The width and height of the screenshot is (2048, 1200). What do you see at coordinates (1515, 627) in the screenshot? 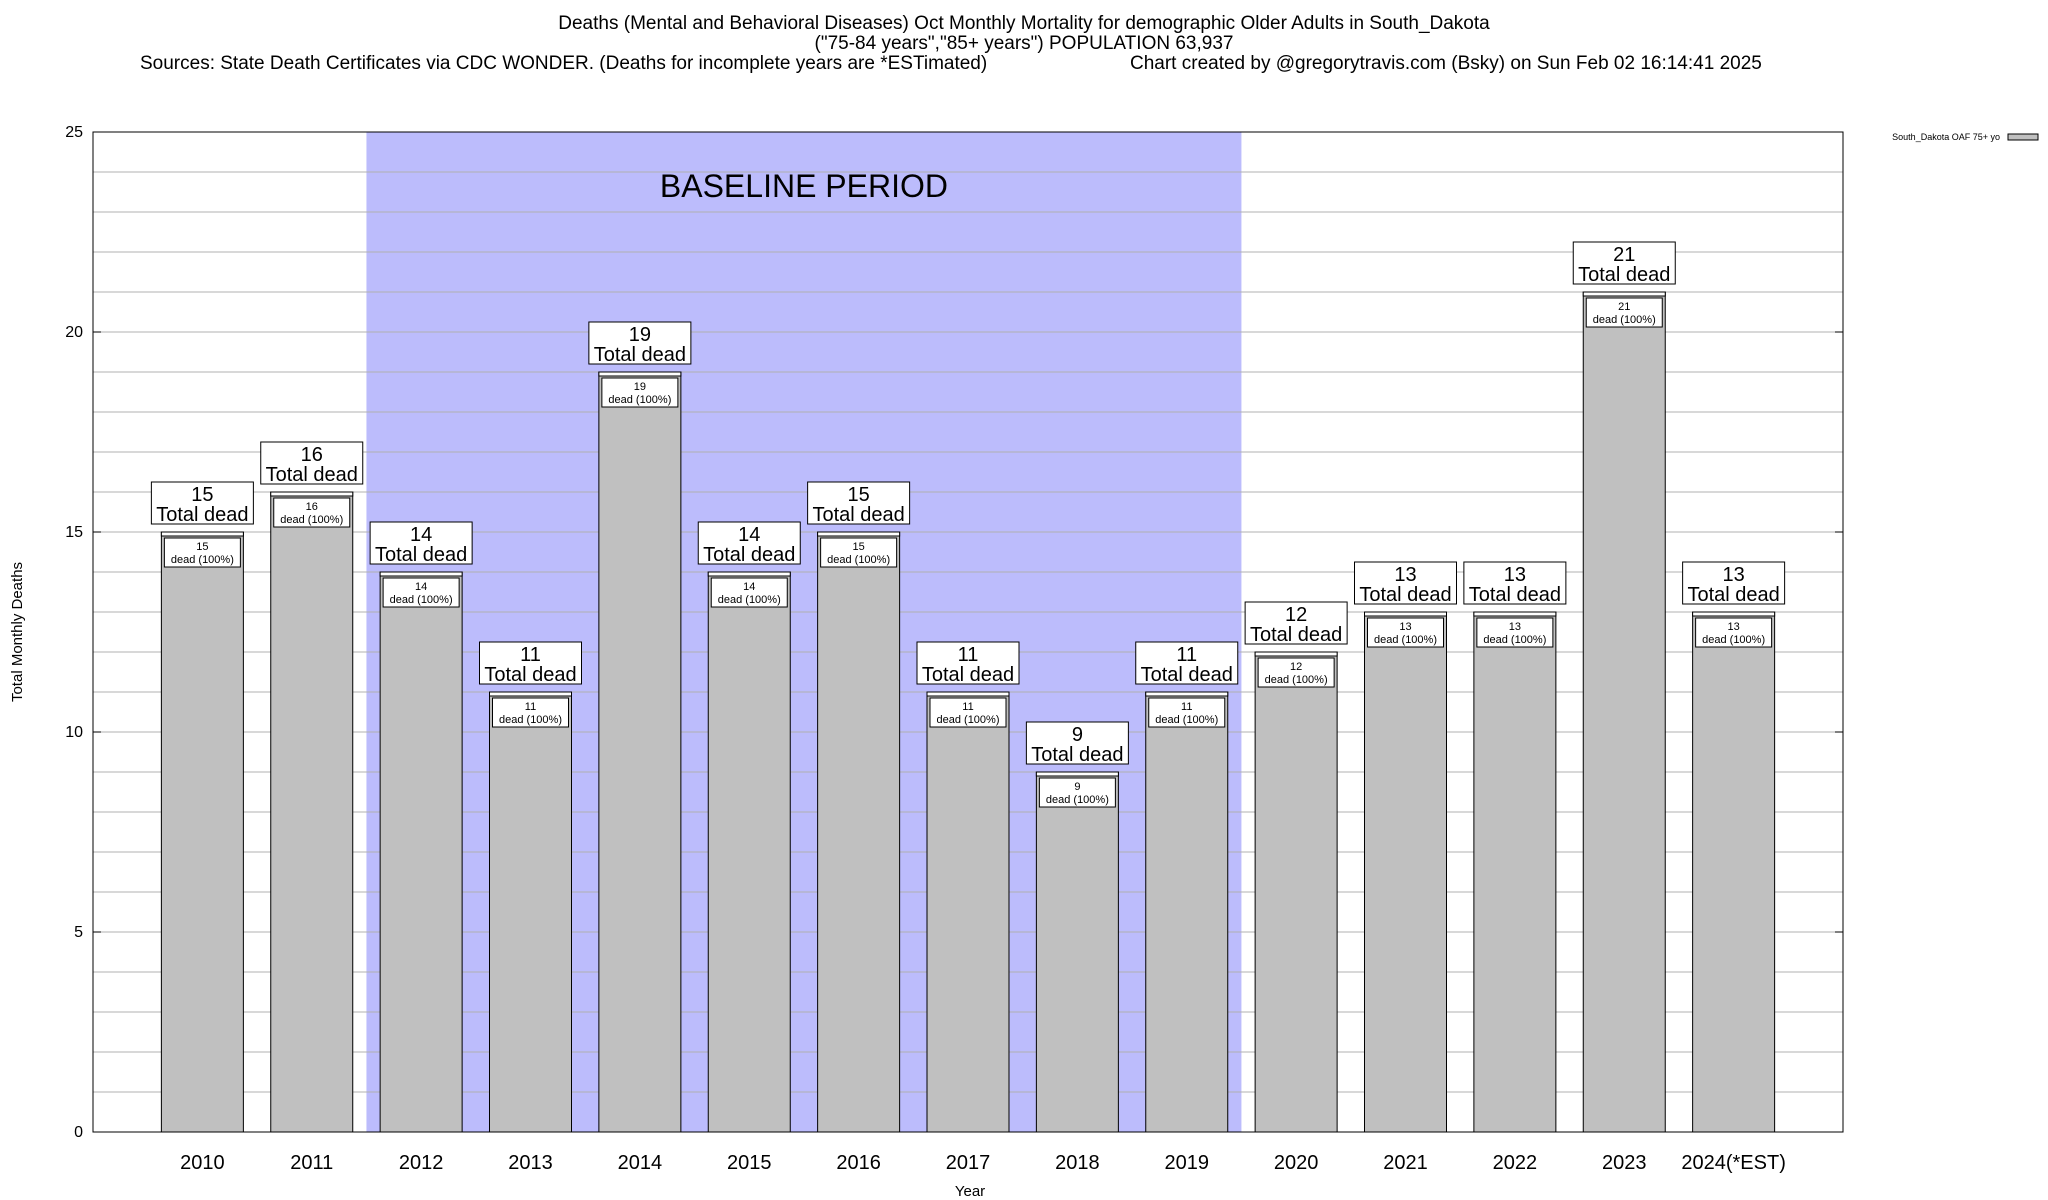
I see `bar-inner-value: 13` at bounding box center [1515, 627].